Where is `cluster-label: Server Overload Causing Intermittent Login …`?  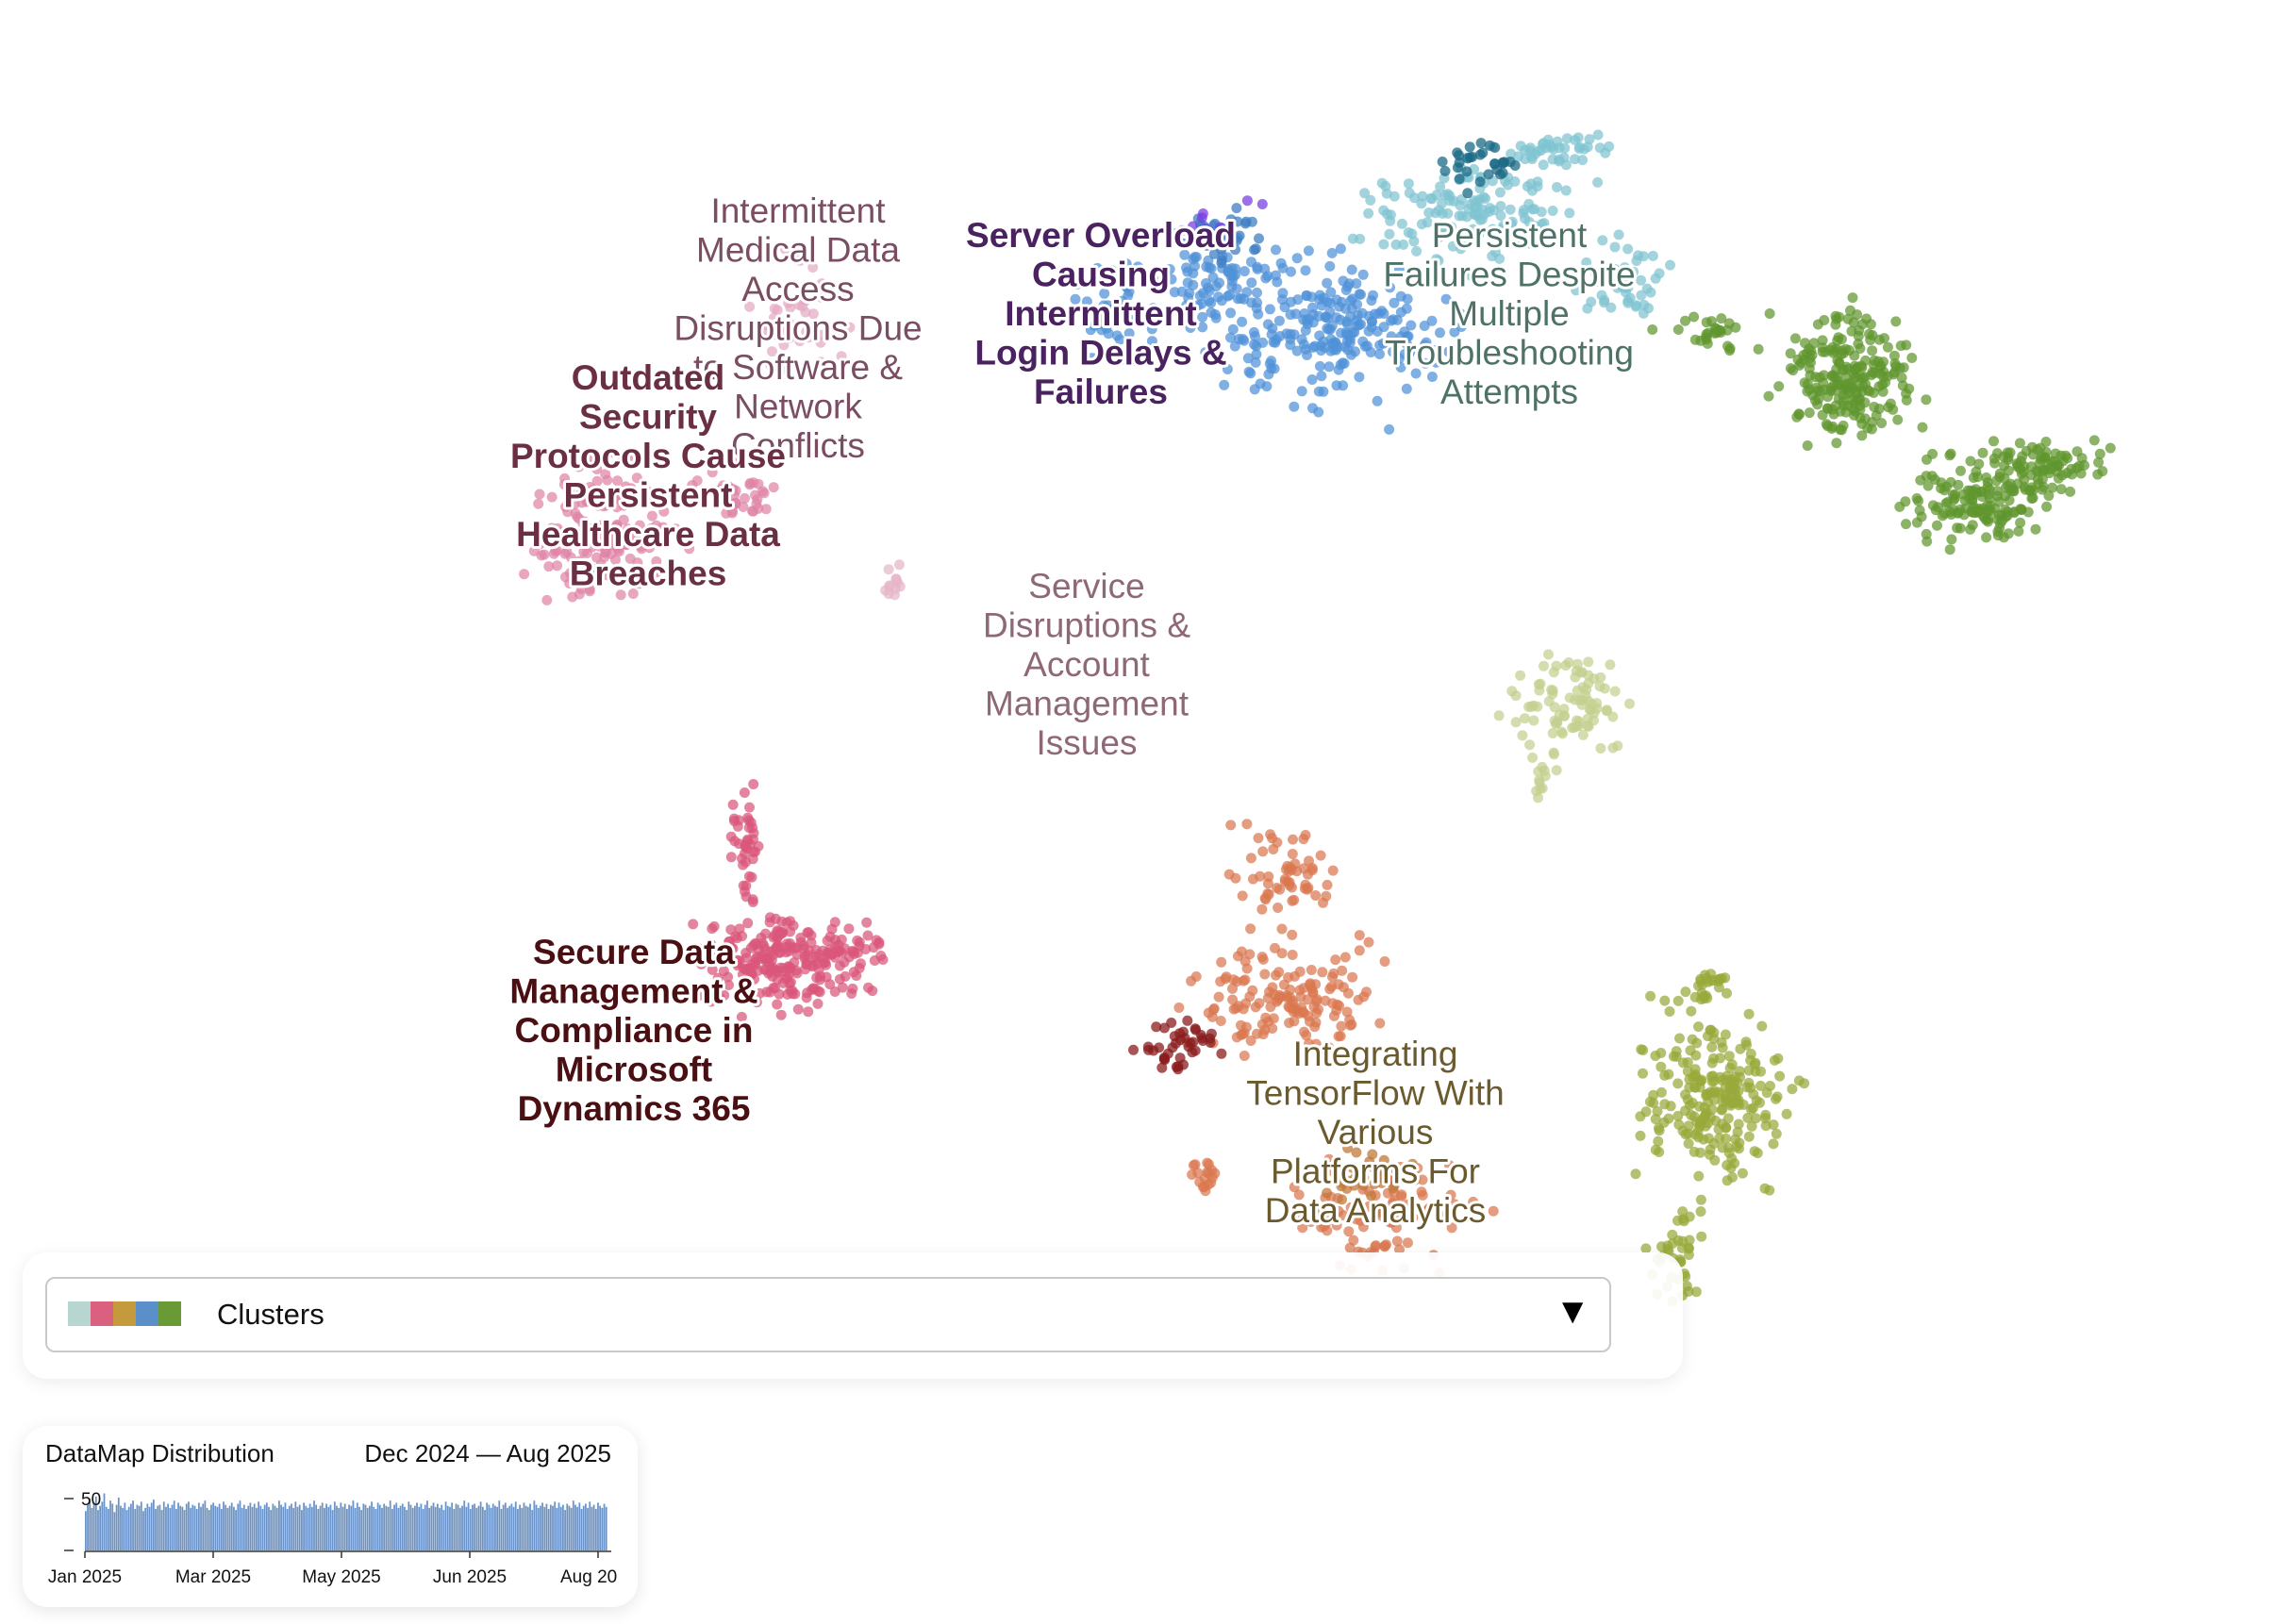
cluster-label: Server Overload Causing Intermittent Login … is located at coordinates (1101, 313).